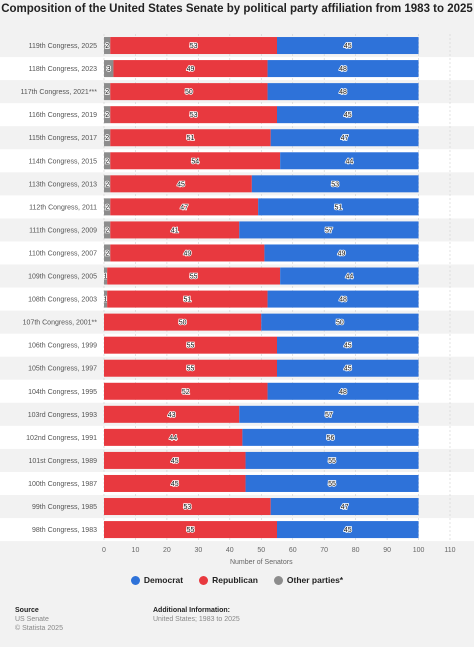 The image size is (474, 647). Describe the element at coordinates (63, 184) in the screenshot. I see `category-label: 113th Congress, 2013` at that location.